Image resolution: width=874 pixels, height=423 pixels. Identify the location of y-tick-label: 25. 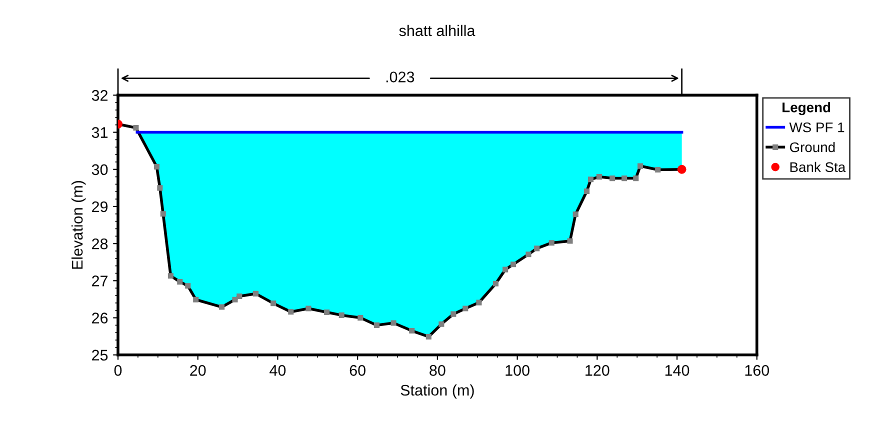
(100, 355).